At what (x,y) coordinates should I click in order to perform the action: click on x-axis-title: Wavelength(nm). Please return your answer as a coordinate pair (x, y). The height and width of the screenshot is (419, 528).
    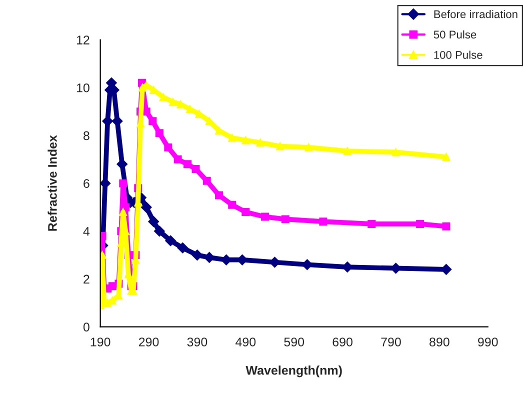
    Looking at the image, I should click on (294, 372).